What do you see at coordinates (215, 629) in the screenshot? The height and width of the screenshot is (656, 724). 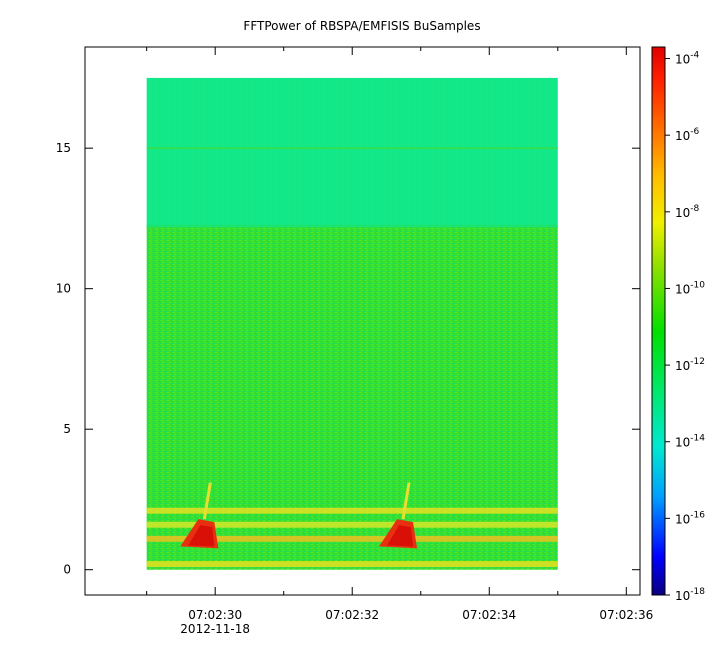 I see `x-tick-sublabel-0: 2012-11-18` at bounding box center [215, 629].